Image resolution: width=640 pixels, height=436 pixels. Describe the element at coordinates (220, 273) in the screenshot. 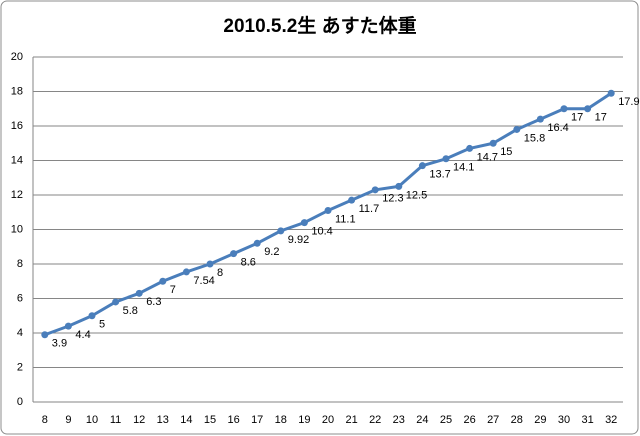

I see `data-label: 8` at that location.